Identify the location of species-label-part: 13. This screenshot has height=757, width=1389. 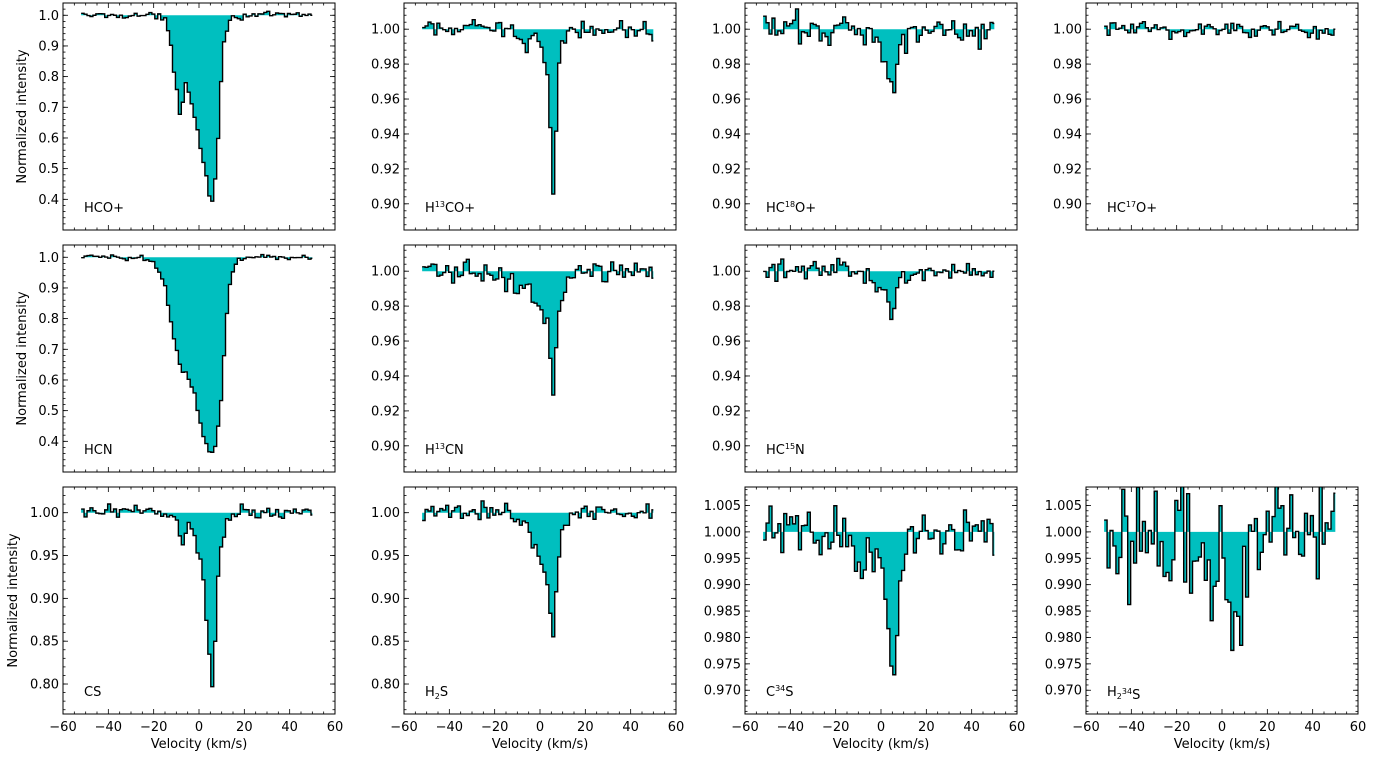
(440, 204).